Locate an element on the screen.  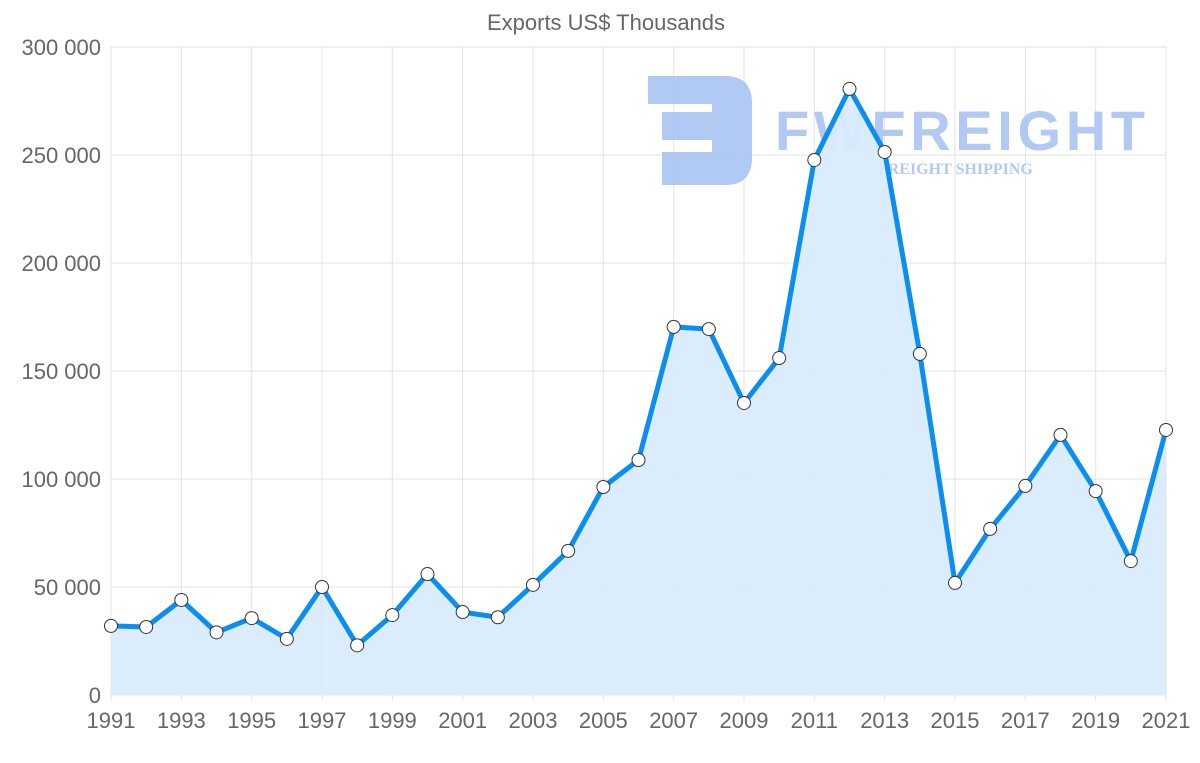
x-tick-label: 2011 is located at coordinates (814, 720).